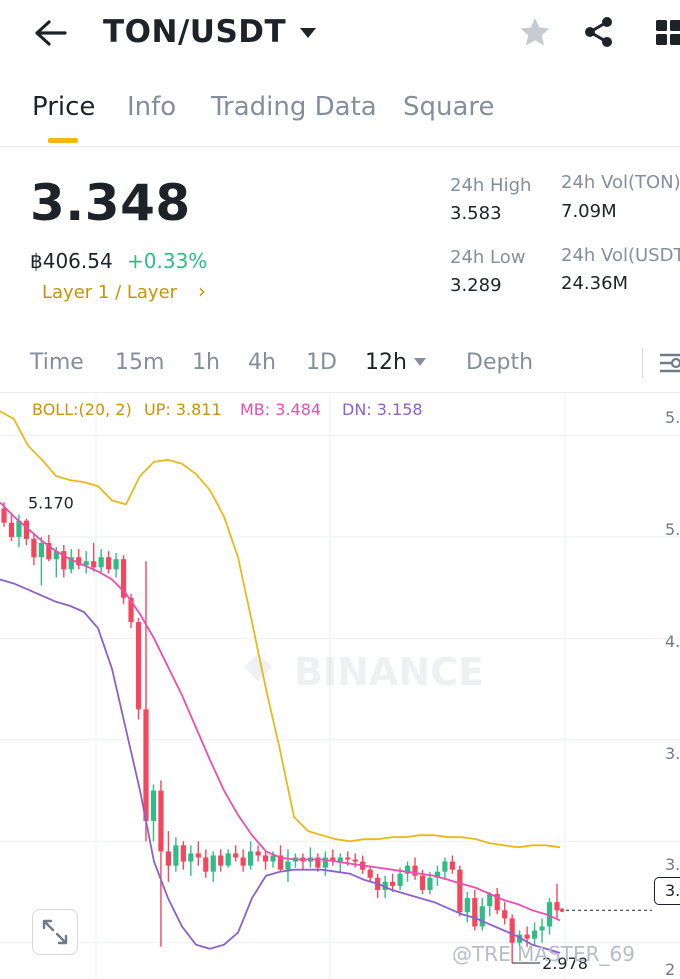  I want to click on post-watermark: @TRE MASTER_69, so click(543, 954).